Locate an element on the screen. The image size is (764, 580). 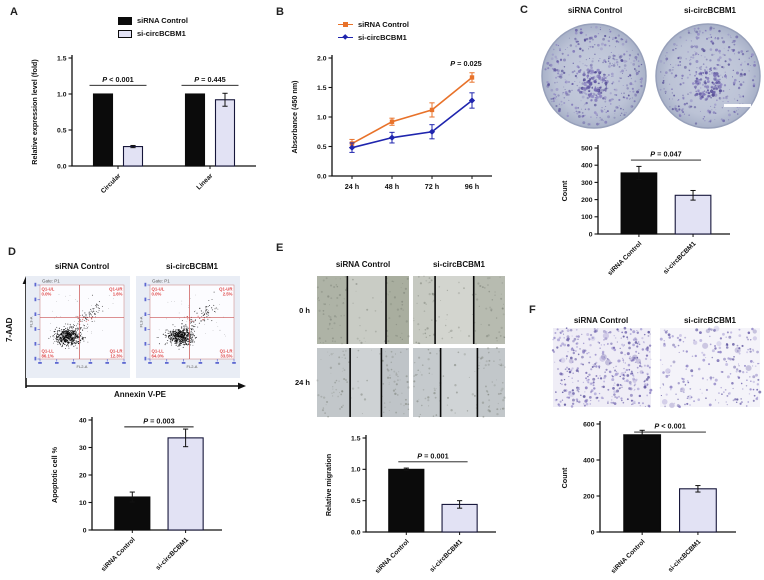
svg-text: 20 is located at coordinates (83, 475).